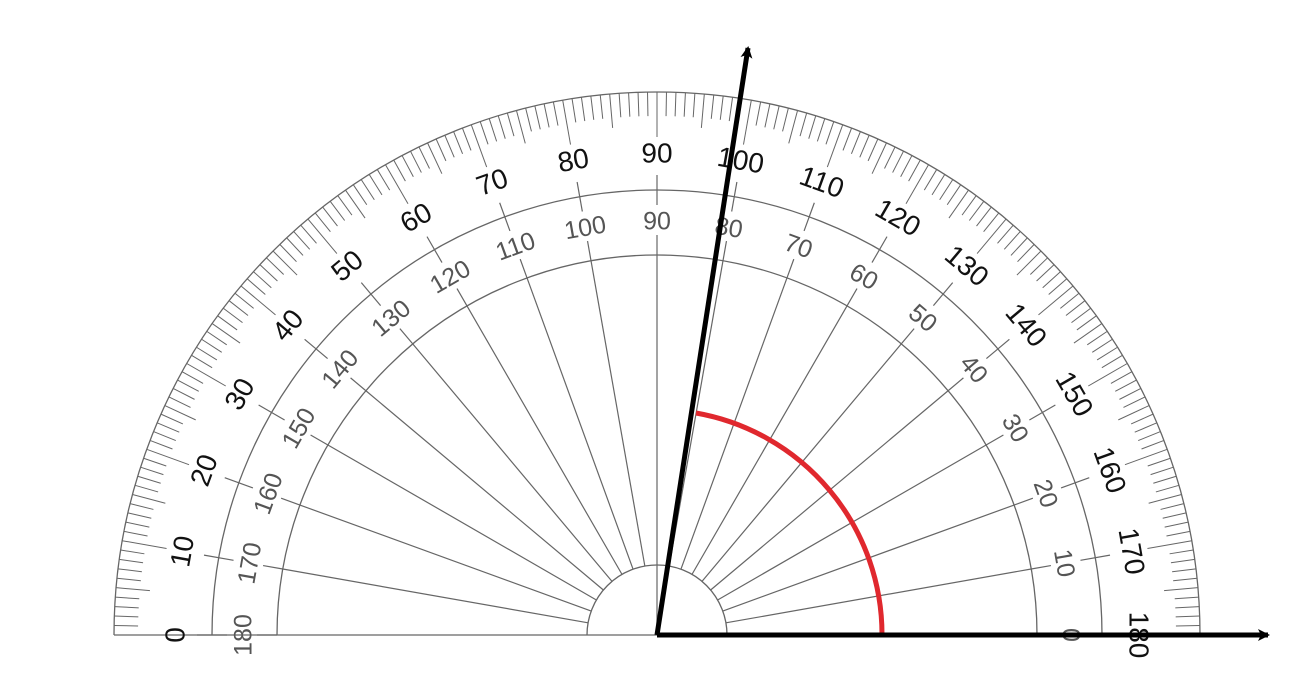 Image resolution: width=1313 pixels, height=675 pixels. I want to click on outer-scale-label: 100, so click(740, 160).